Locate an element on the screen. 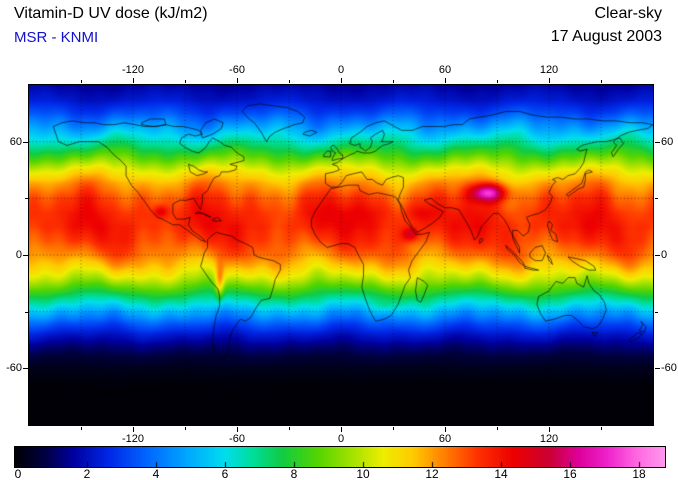 Image resolution: width=678 pixels, height=480 pixels. colorbar-tick-label: 12 is located at coordinates (432, 473).